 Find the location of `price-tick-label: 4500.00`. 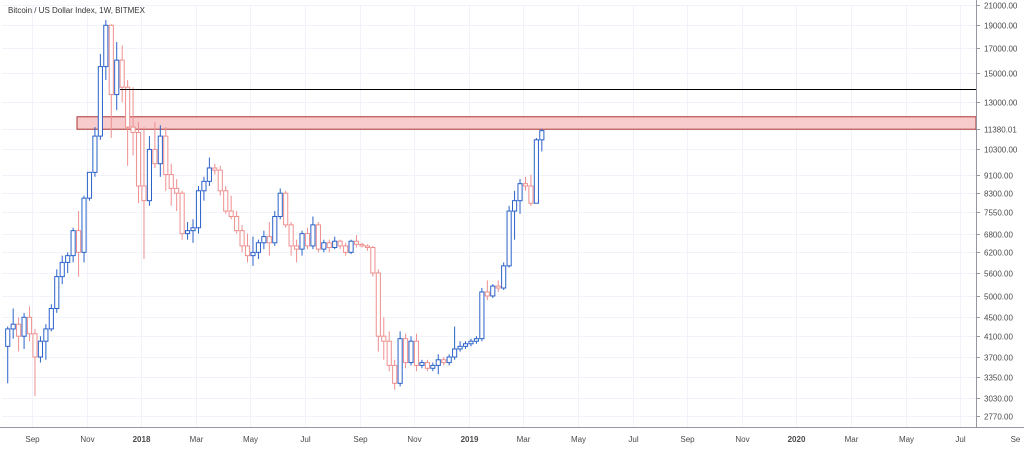

price-tick-label: 4500.00 is located at coordinates (998, 318).